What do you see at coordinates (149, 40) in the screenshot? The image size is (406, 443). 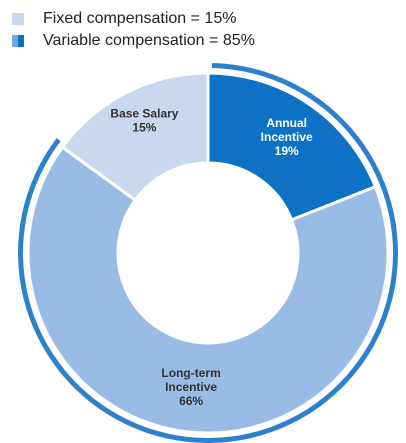 I see `legend-label-variable: Variable compensation = 85%` at bounding box center [149, 40].